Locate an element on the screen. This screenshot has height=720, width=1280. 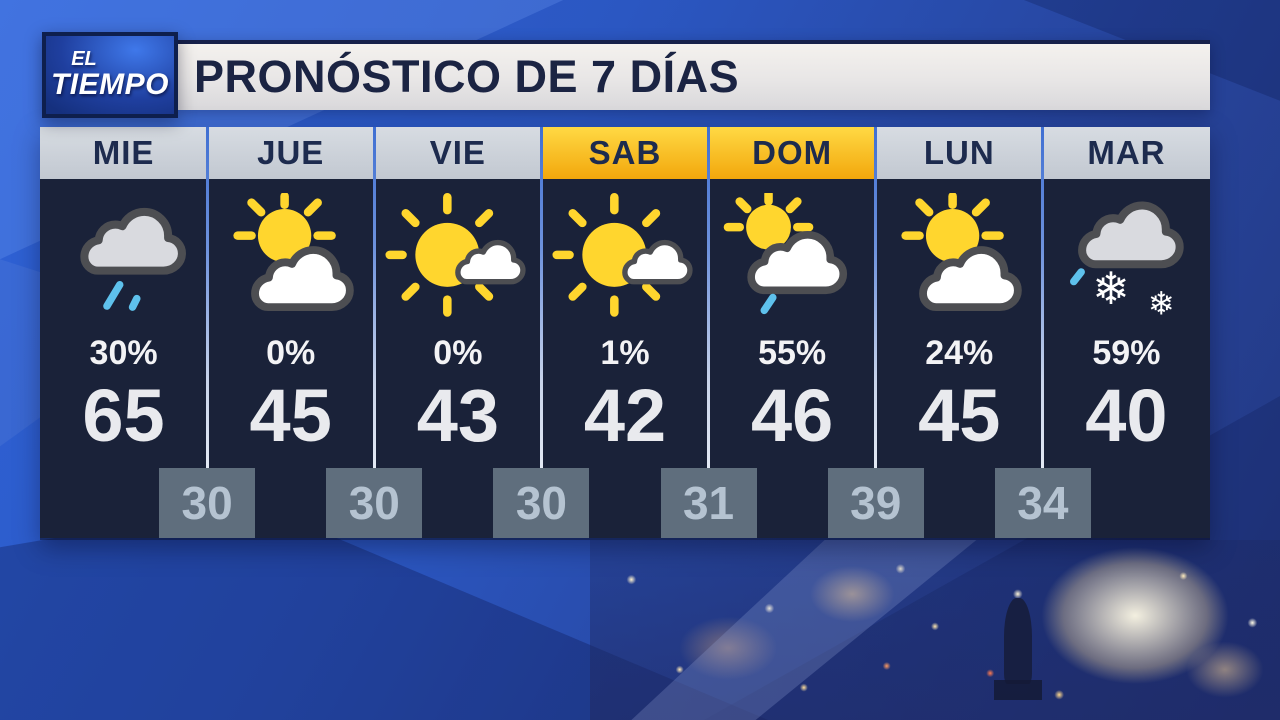
day-name-label: LUN is located at coordinates (959, 152).